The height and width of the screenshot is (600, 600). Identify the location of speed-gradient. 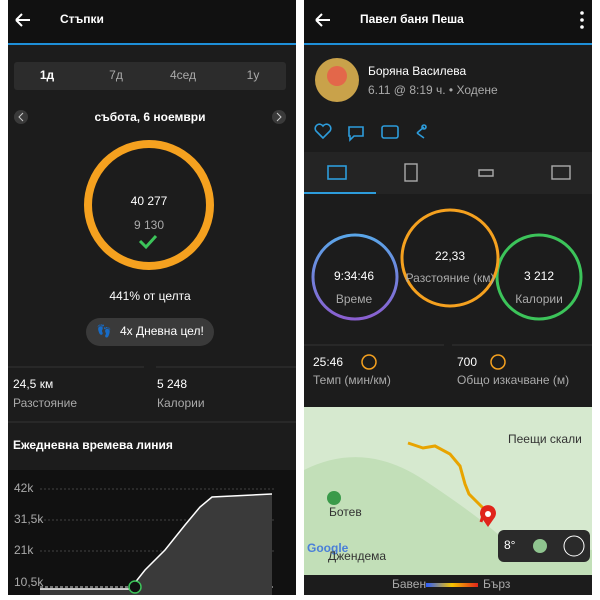
(452, 585).